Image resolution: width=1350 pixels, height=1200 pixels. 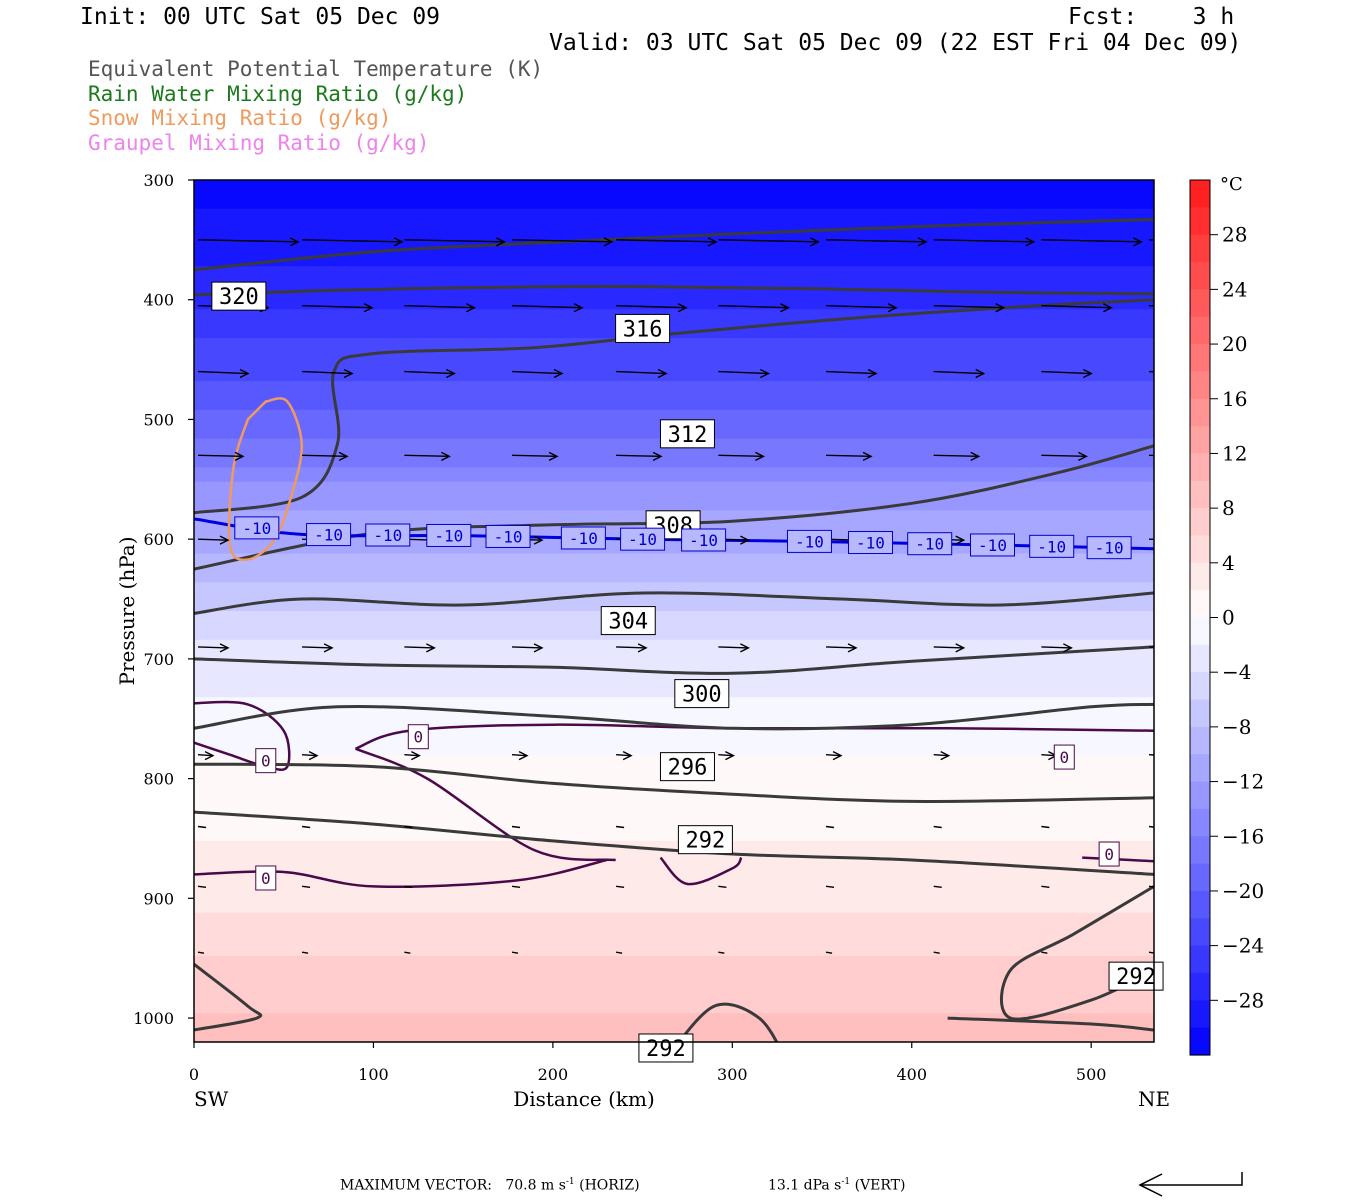 What do you see at coordinates (535, 1185) in the screenshot?
I see `max-horiz-value: 70.8 m s` at bounding box center [535, 1185].